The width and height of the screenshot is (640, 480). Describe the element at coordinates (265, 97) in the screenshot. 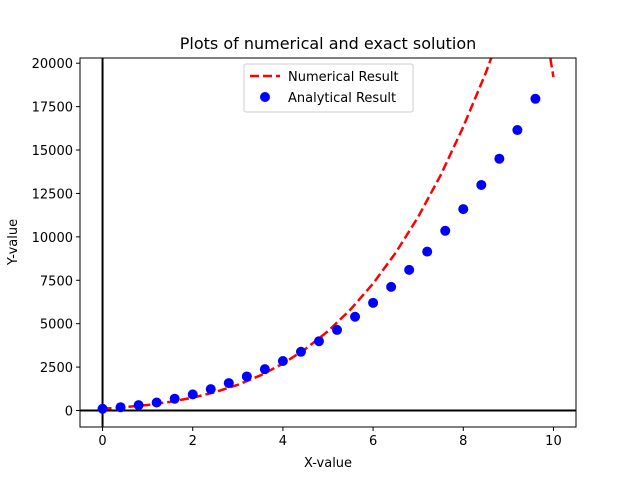

I see `legend-analytical-swatch` at that location.